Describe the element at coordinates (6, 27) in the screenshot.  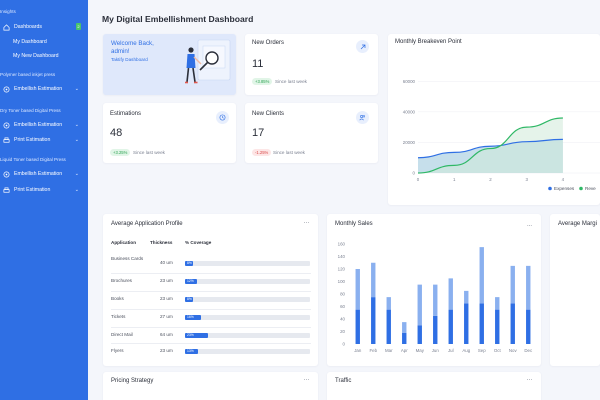
I see `dashboard-icon` at that location.